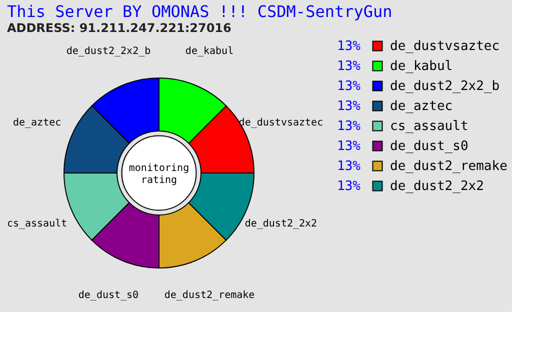 The height and width of the screenshot is (340, 560). What do you see at coordinates (281, 122) in the screenshot?
I see `slice-label: de_dustvsaztec` at bounding box center [281, 122].